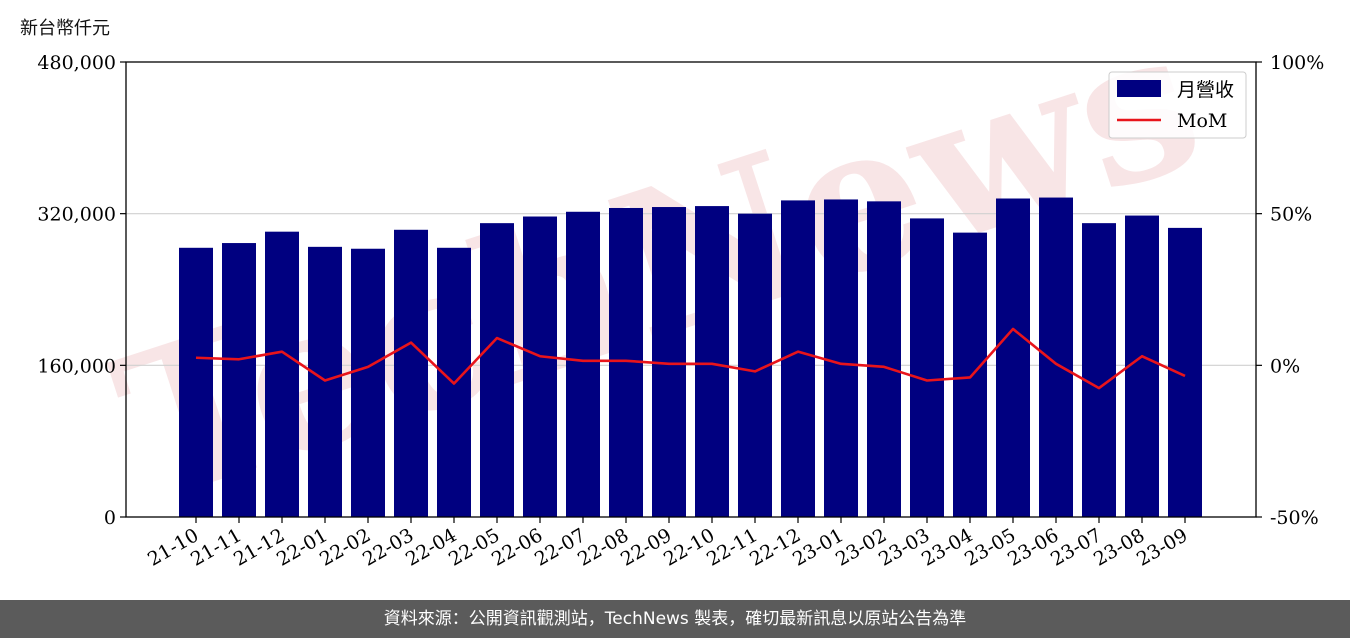 This screenshot has width=1350, height=638. Describe the element at coordinates (76, 366) in the screenshot. I see `left-tick-label: 160,000` at that location.